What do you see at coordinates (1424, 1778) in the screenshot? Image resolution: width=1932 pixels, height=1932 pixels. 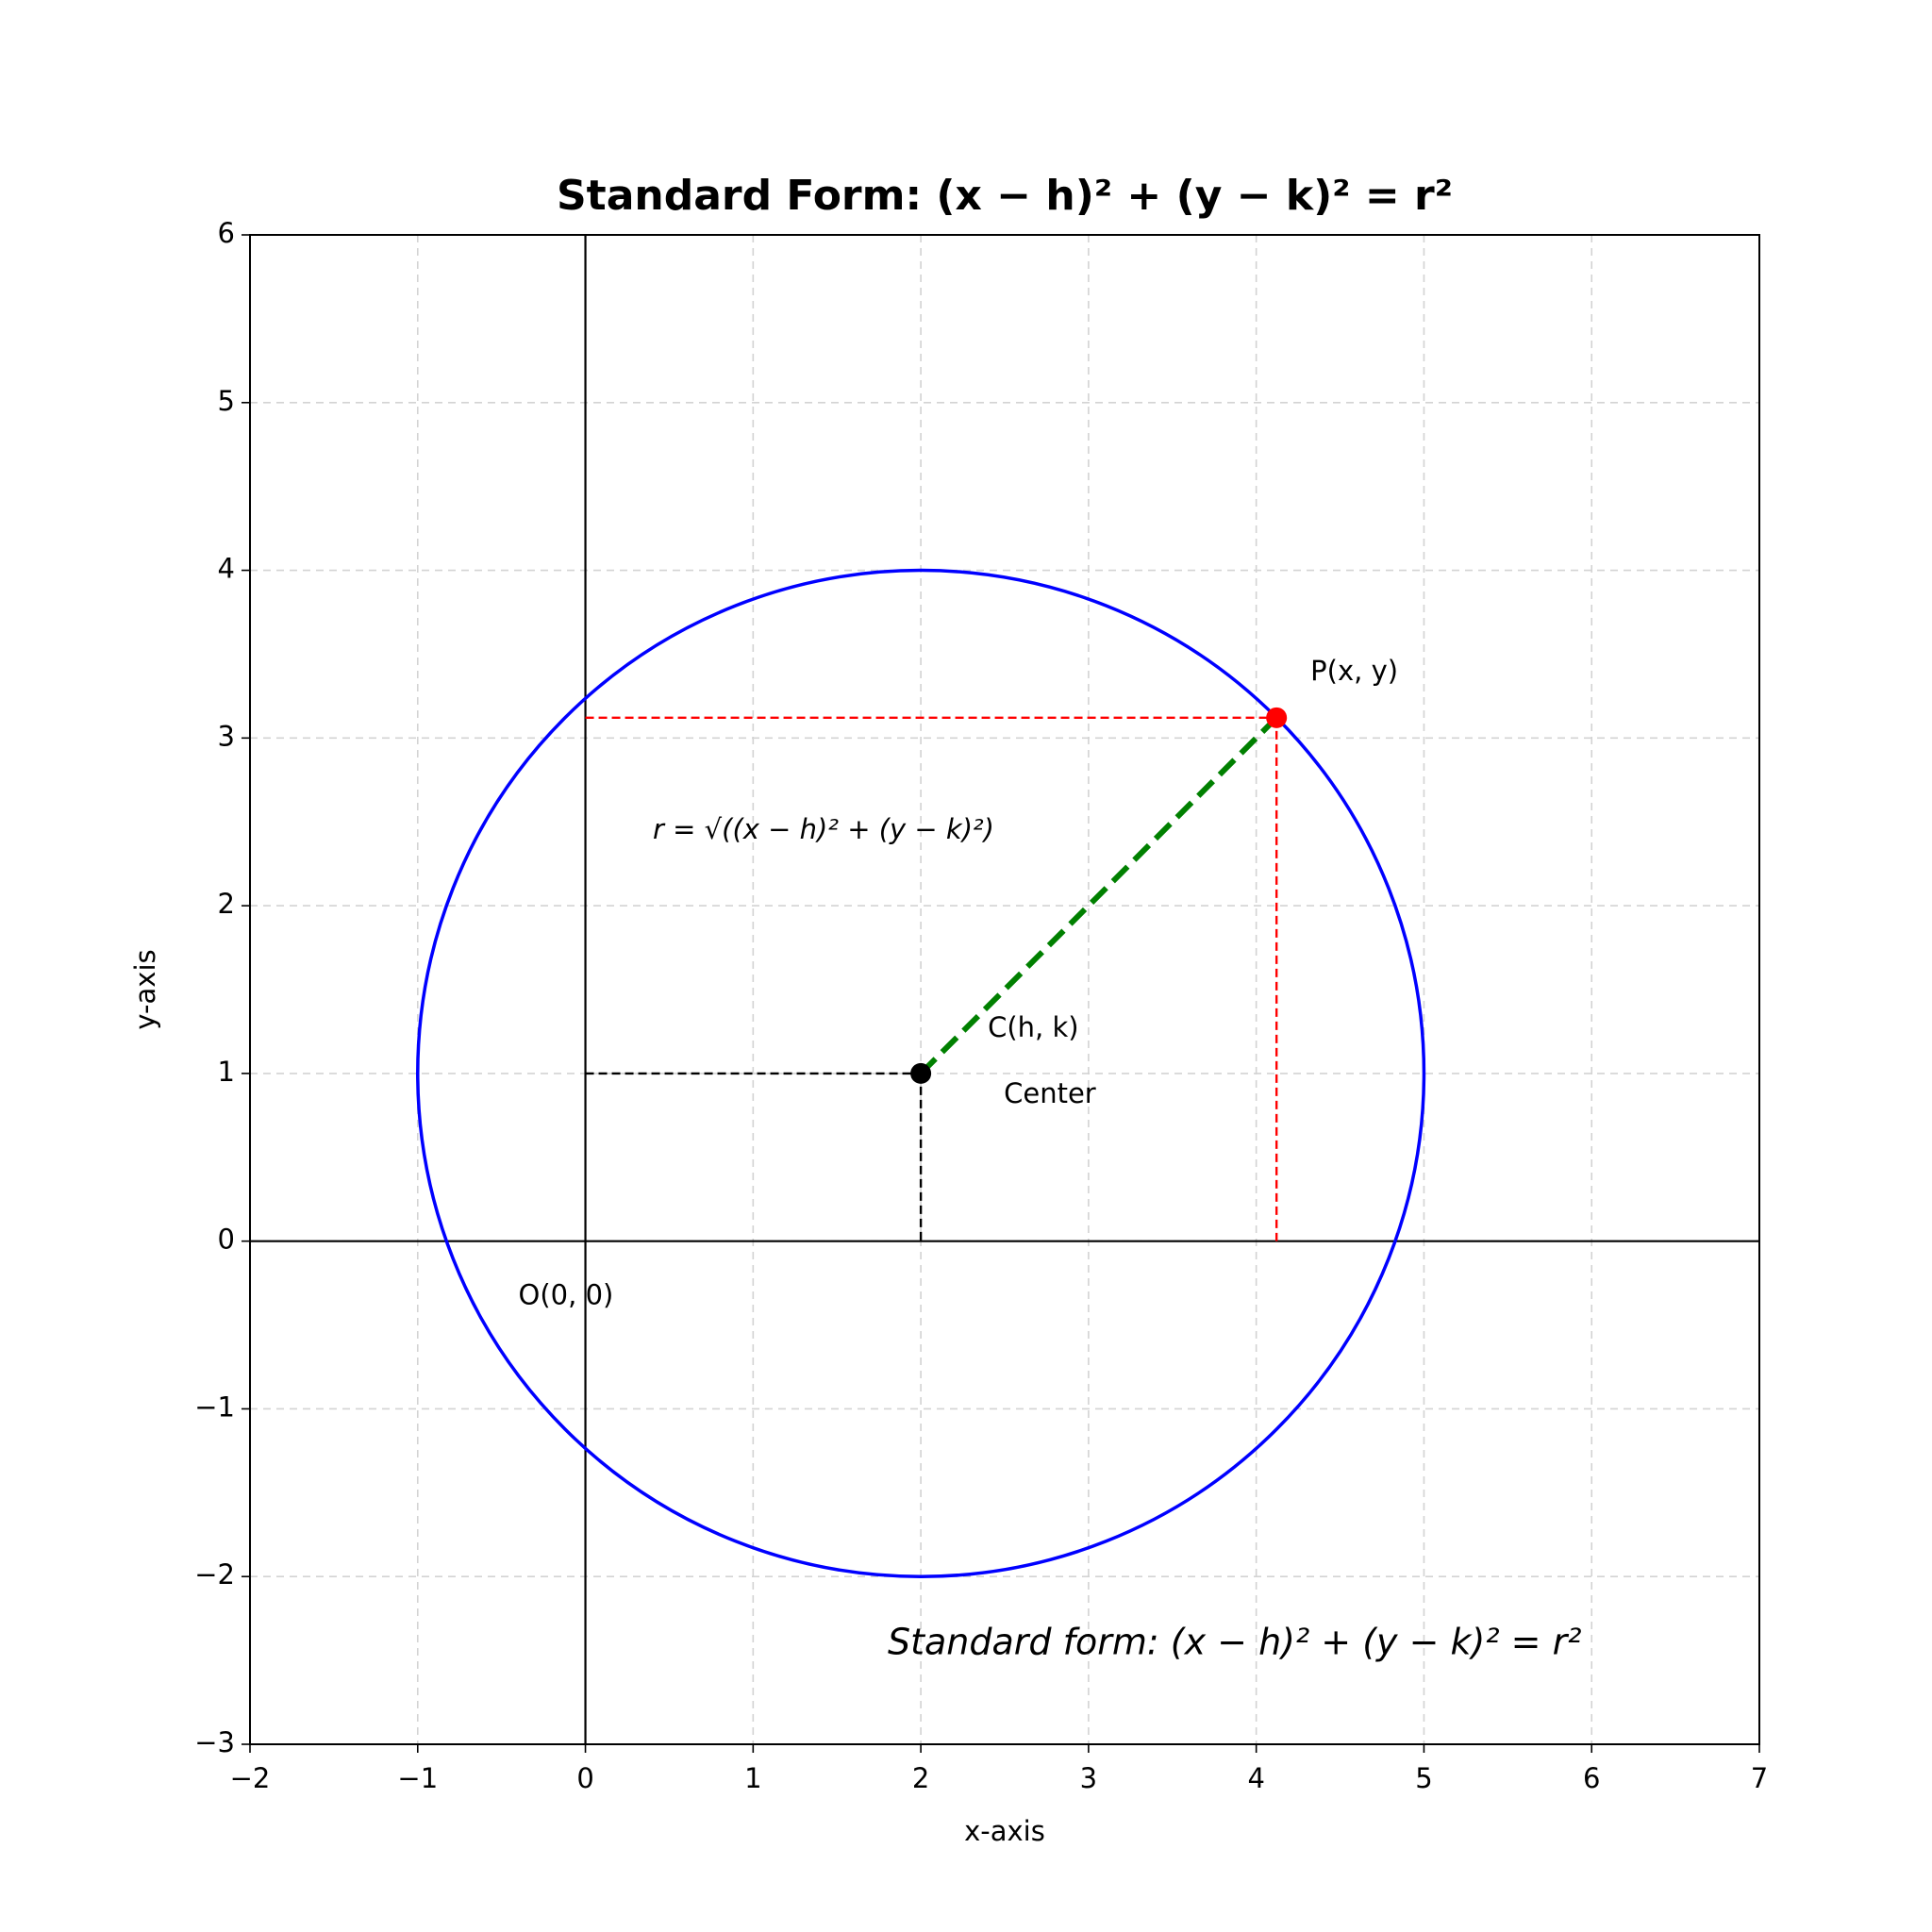 I see `x-tick-label: 5` at bounding box center [1424, 1778].